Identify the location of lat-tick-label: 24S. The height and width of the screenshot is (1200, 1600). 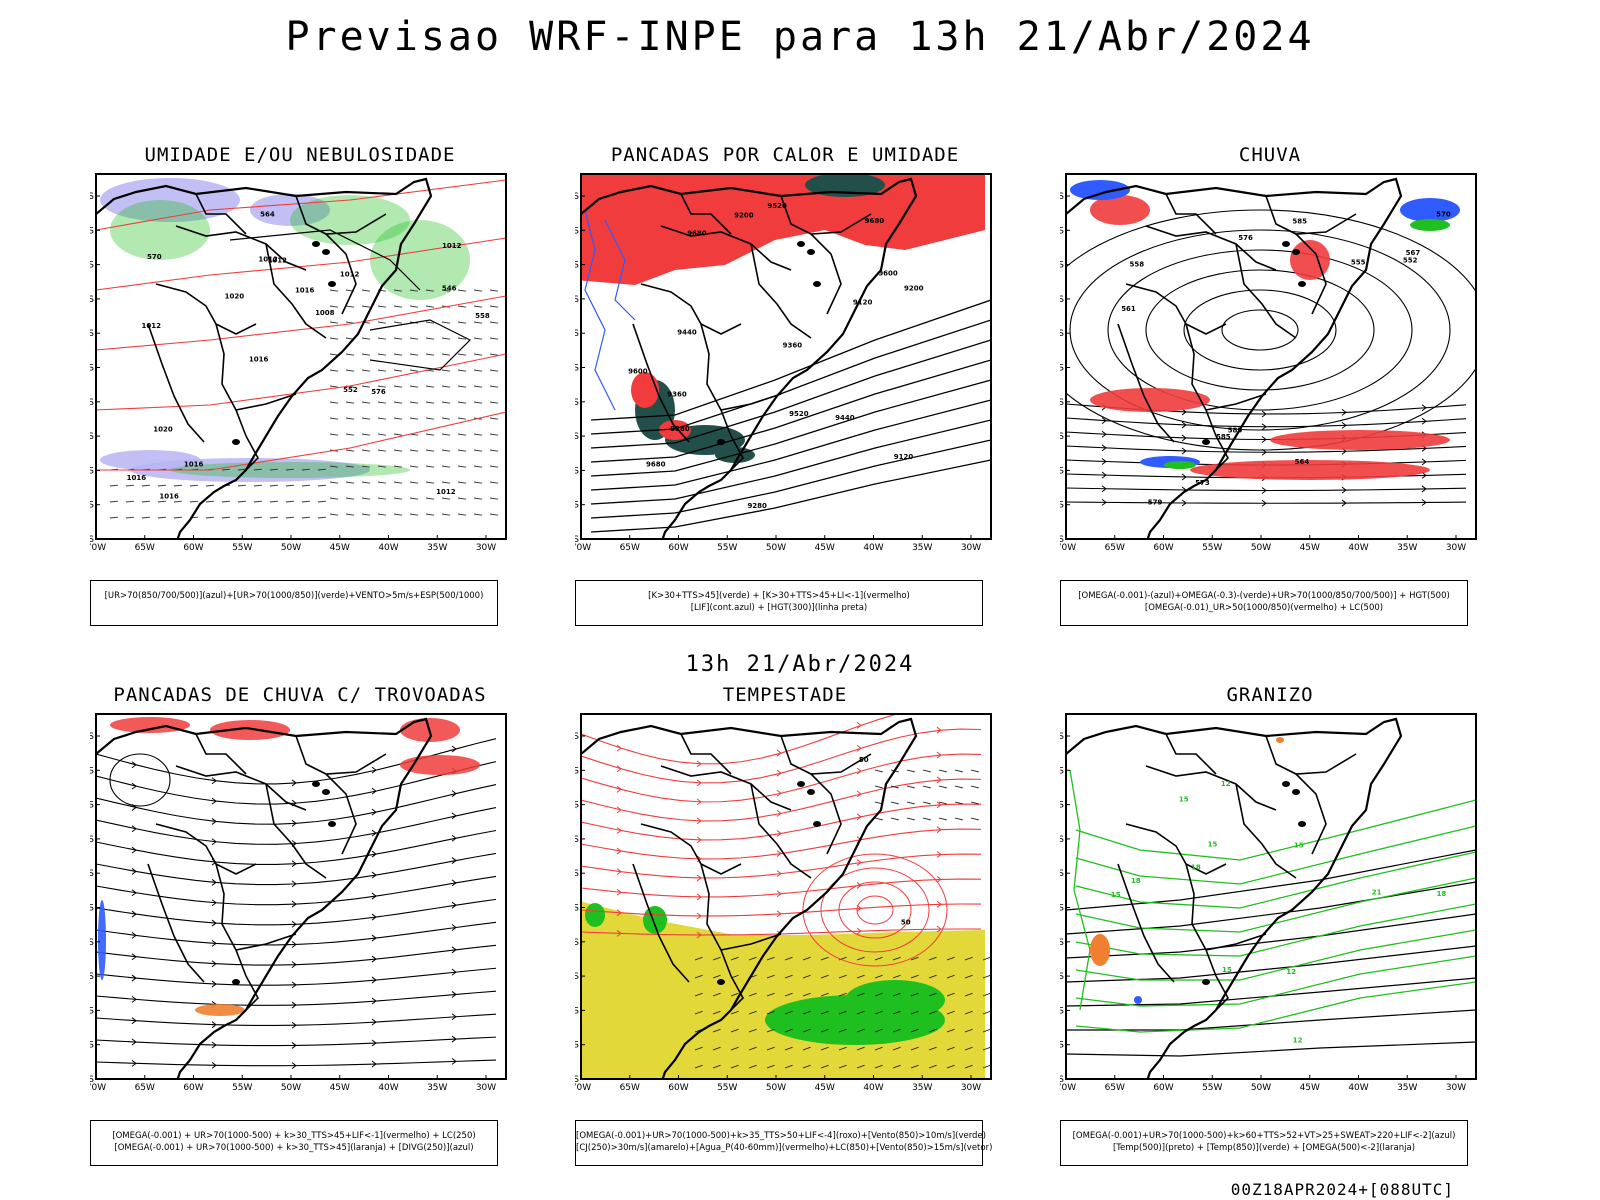
(577, 334).